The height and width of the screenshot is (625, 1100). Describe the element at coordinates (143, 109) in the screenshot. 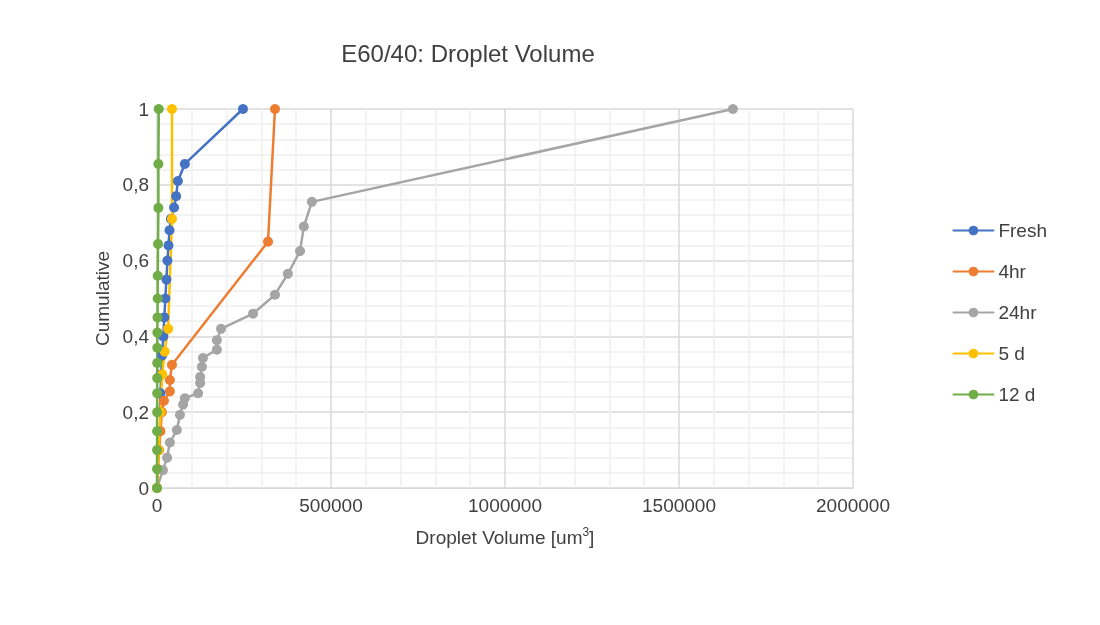

I see `y-tick-label: 1` at that location.